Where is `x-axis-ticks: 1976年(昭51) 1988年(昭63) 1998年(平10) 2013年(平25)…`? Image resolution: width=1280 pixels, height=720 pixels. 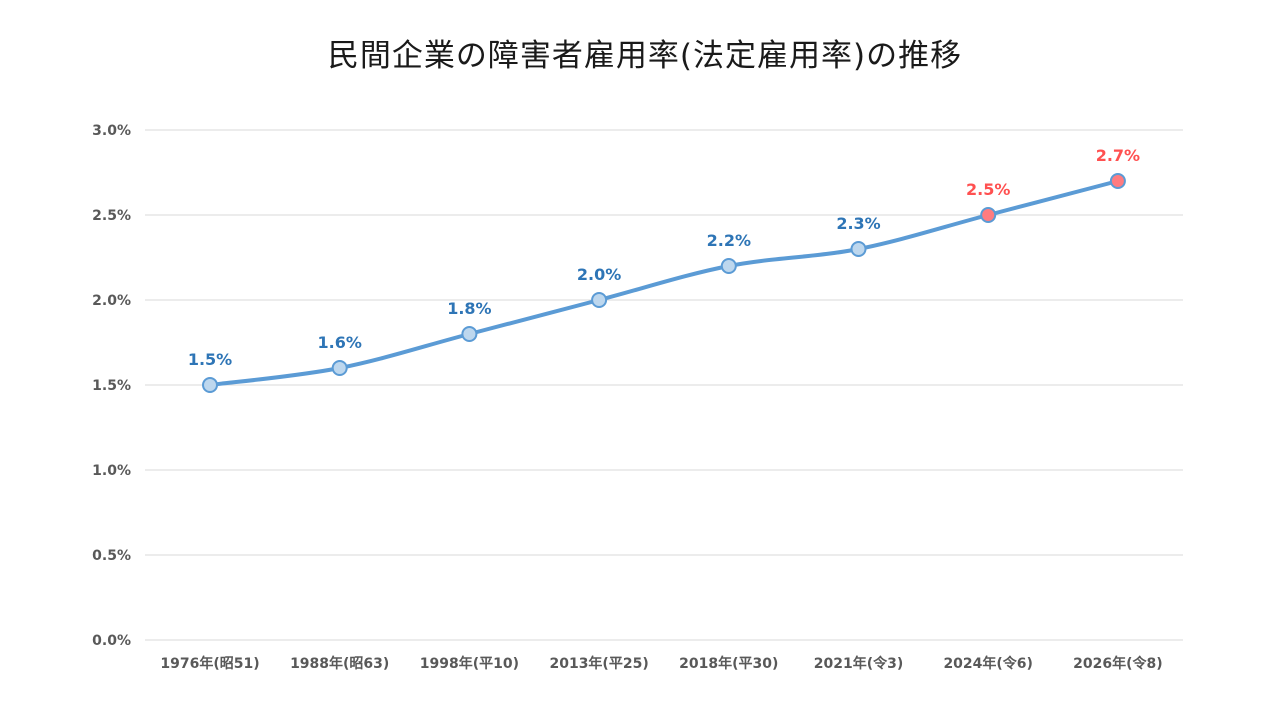 x-axis-ticks: 1976年(昭51) 1988年(昭63) 1998年(平10) 2013年(平25)… is located at coordinates (661, 663).